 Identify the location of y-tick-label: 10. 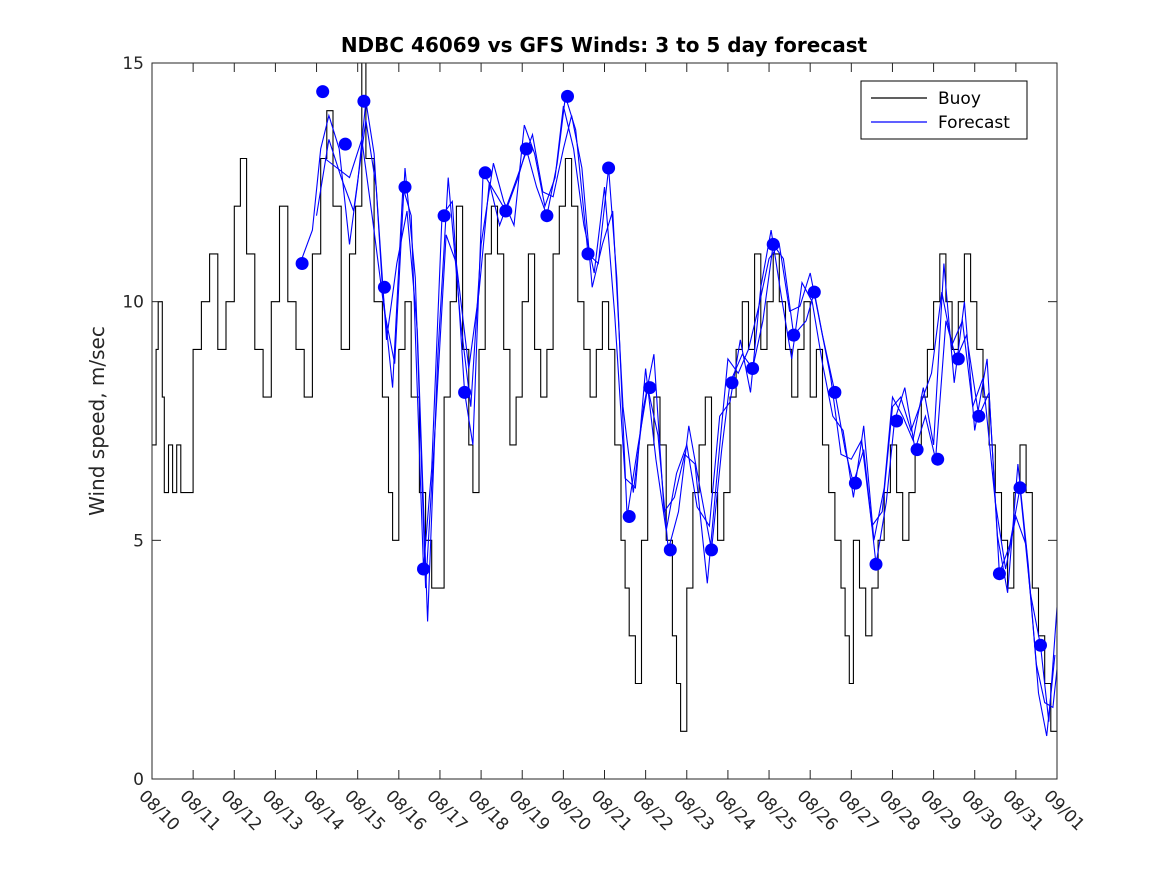
(133, 303).